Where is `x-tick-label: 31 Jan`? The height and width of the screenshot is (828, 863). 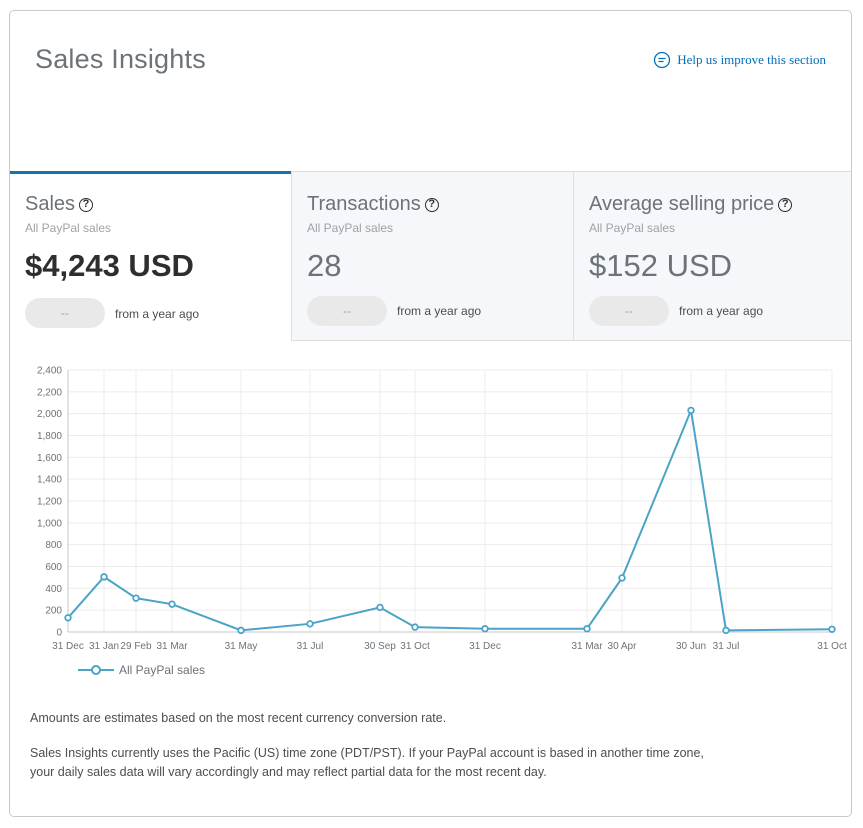
x-tick-label: 31 Jan is located at coordinates (104, 646).